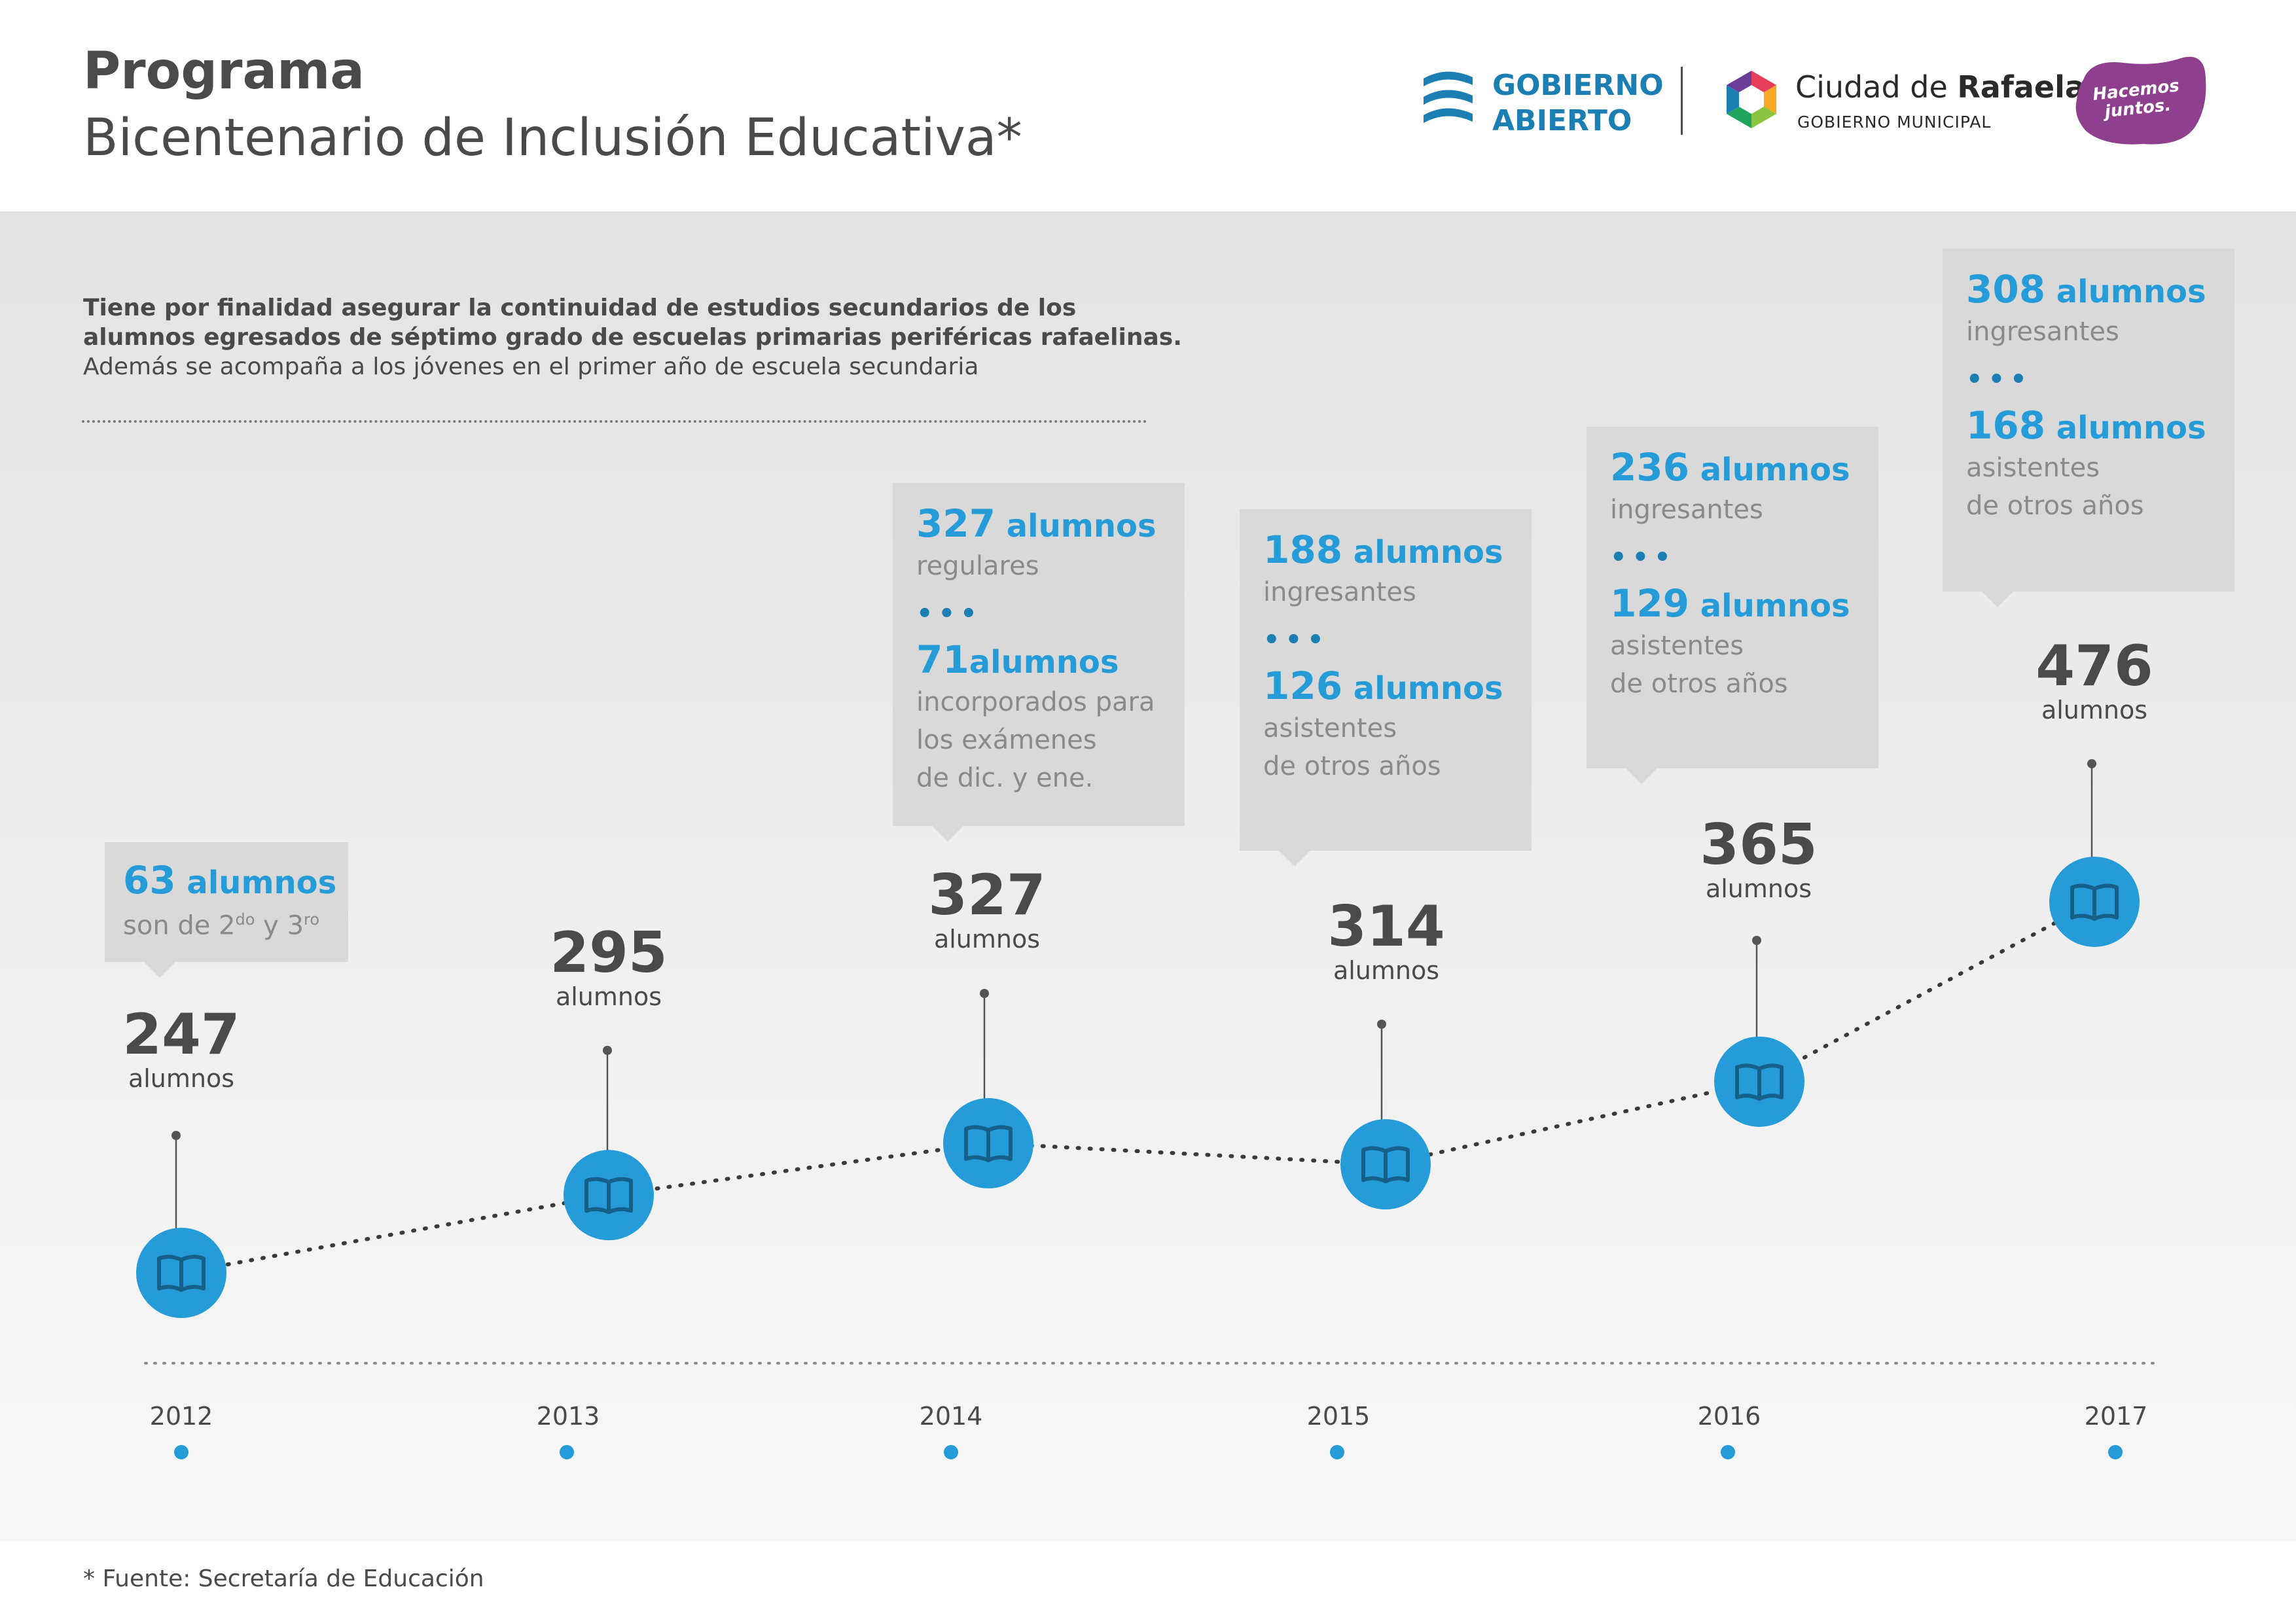 Image resolution: width=2296 pixels, height=1623 pixels. I want to click on total-label-2015: 314 alumnos, so click(1386, 940).